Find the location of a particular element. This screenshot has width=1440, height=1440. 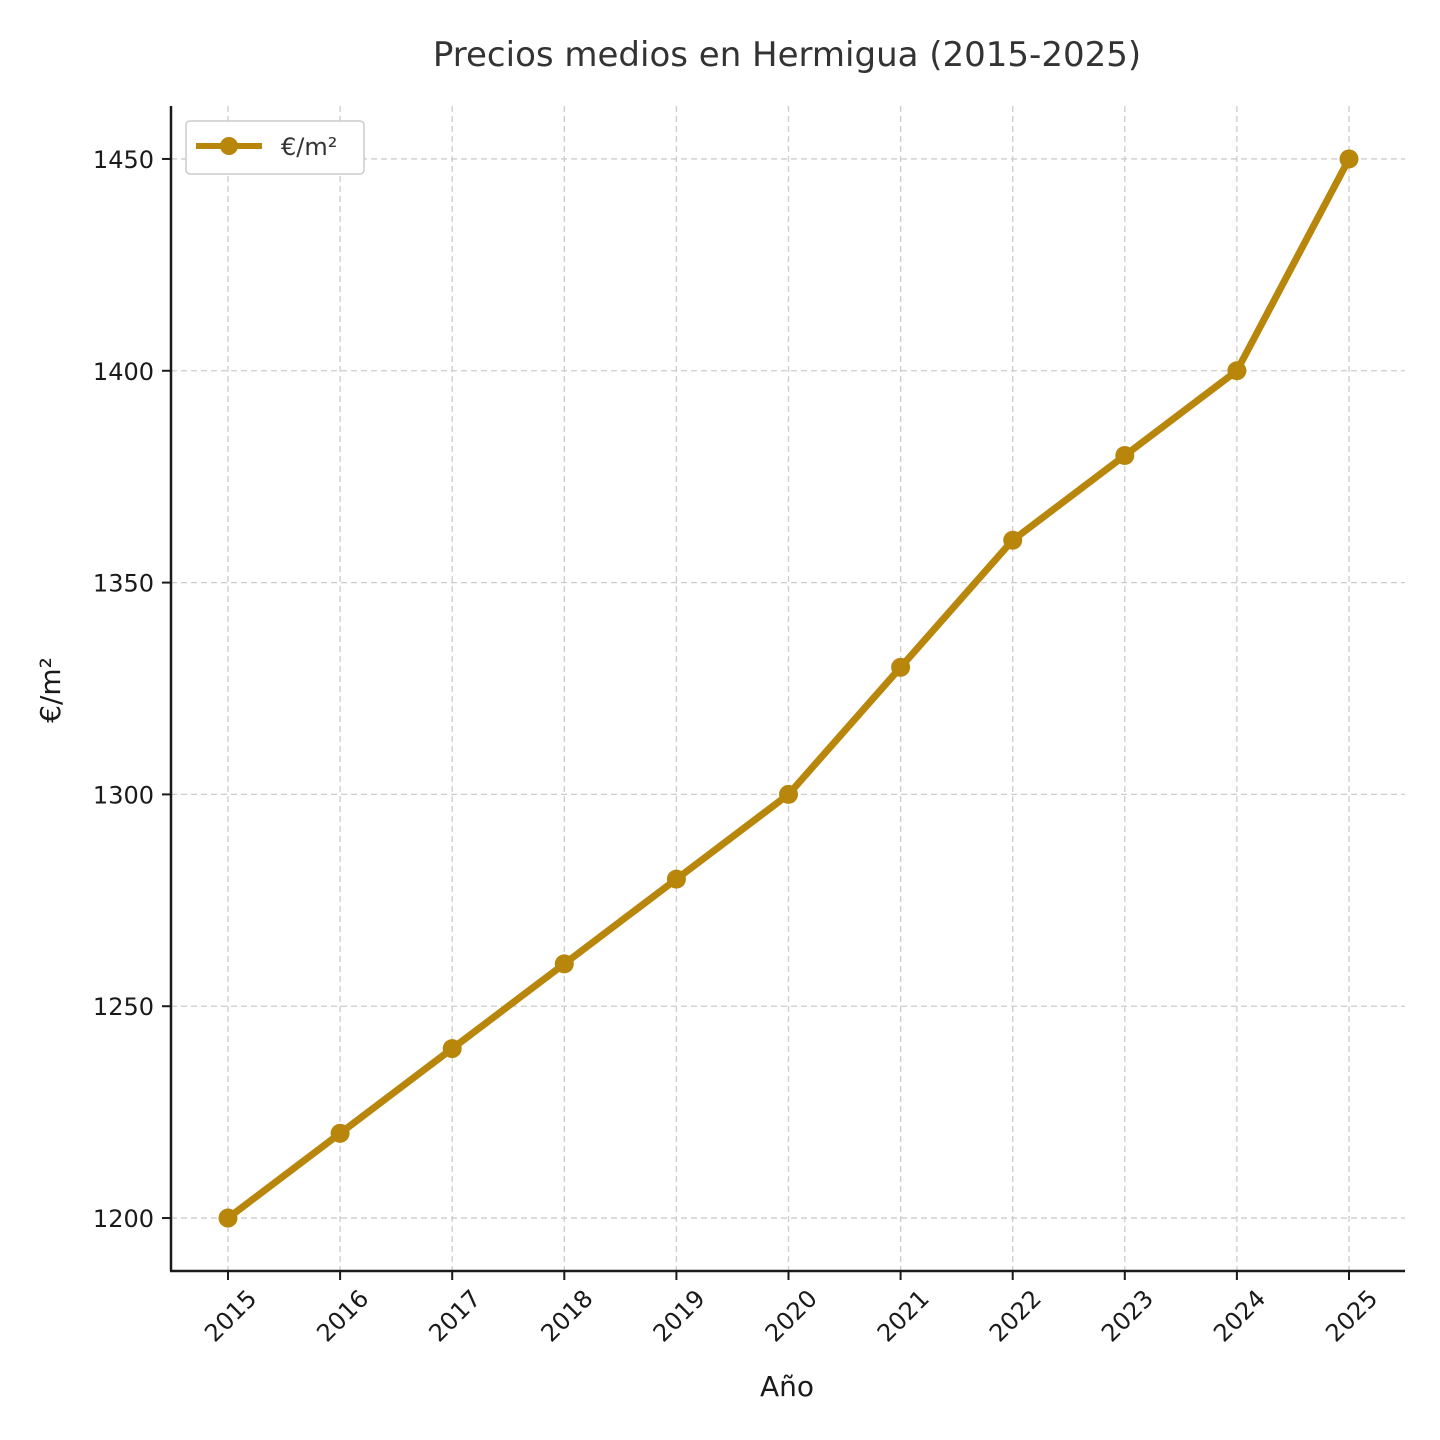

x-tick-label: 2021 is located at coordinates (903, 1315).